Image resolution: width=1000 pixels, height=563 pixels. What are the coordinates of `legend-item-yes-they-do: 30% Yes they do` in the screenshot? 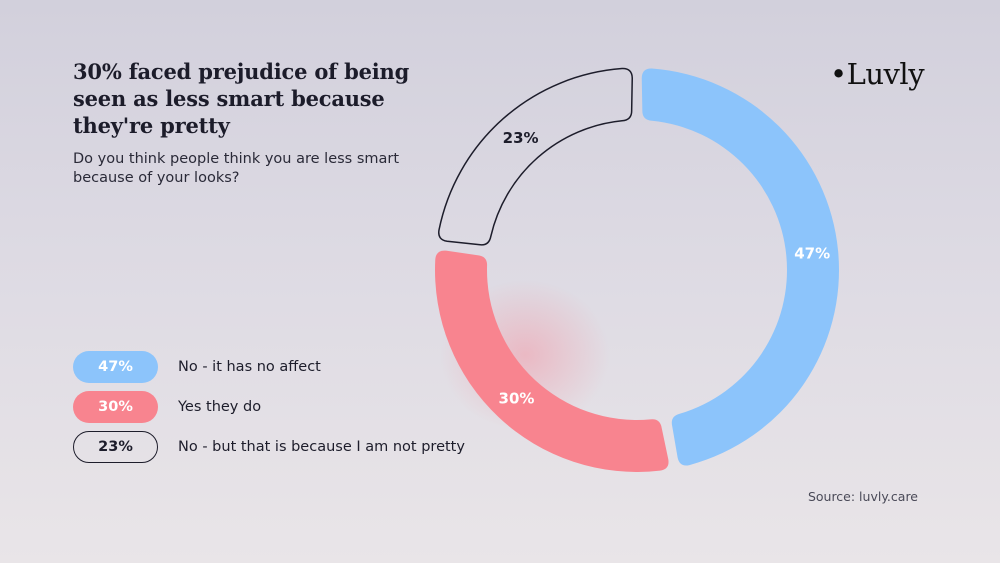 It's located at (269, 407).